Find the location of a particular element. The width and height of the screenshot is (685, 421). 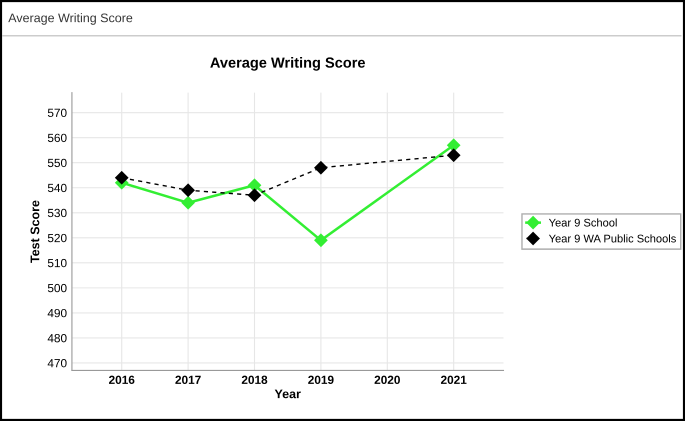

x-tick-label: 2017 is located at coordinates (188, 380).